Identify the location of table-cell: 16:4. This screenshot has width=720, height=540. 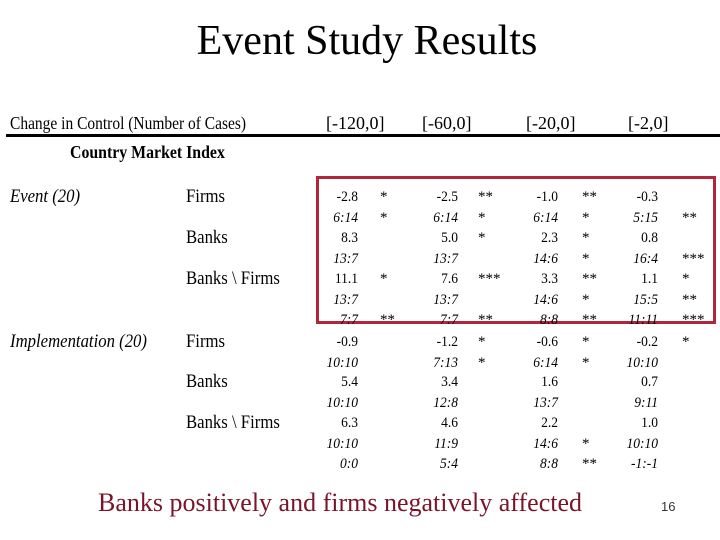
(645, 258).